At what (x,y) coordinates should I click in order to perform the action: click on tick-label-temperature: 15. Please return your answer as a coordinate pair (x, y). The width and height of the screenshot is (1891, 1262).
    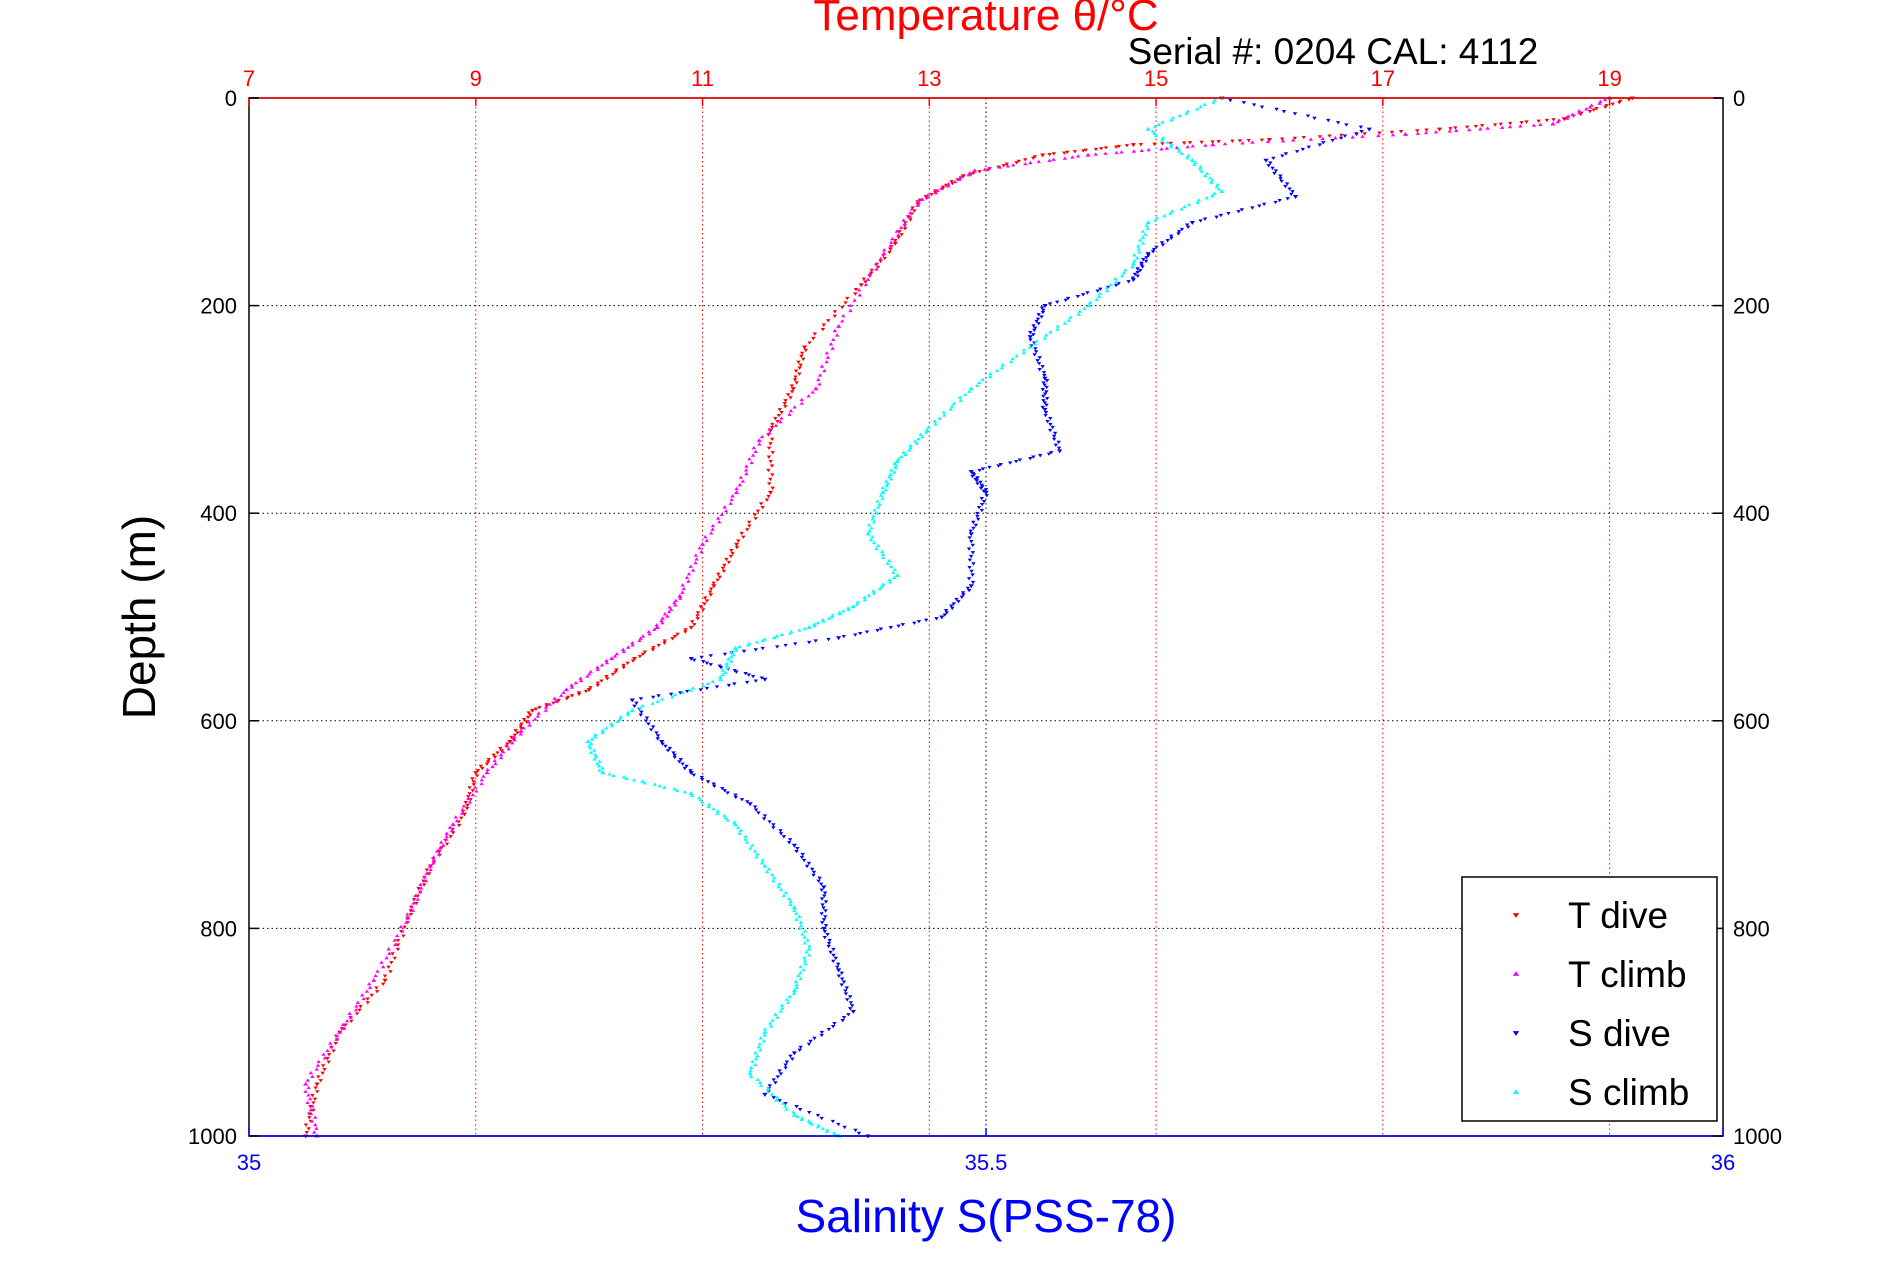
    Looking at the image, I should click on (1156, 78).